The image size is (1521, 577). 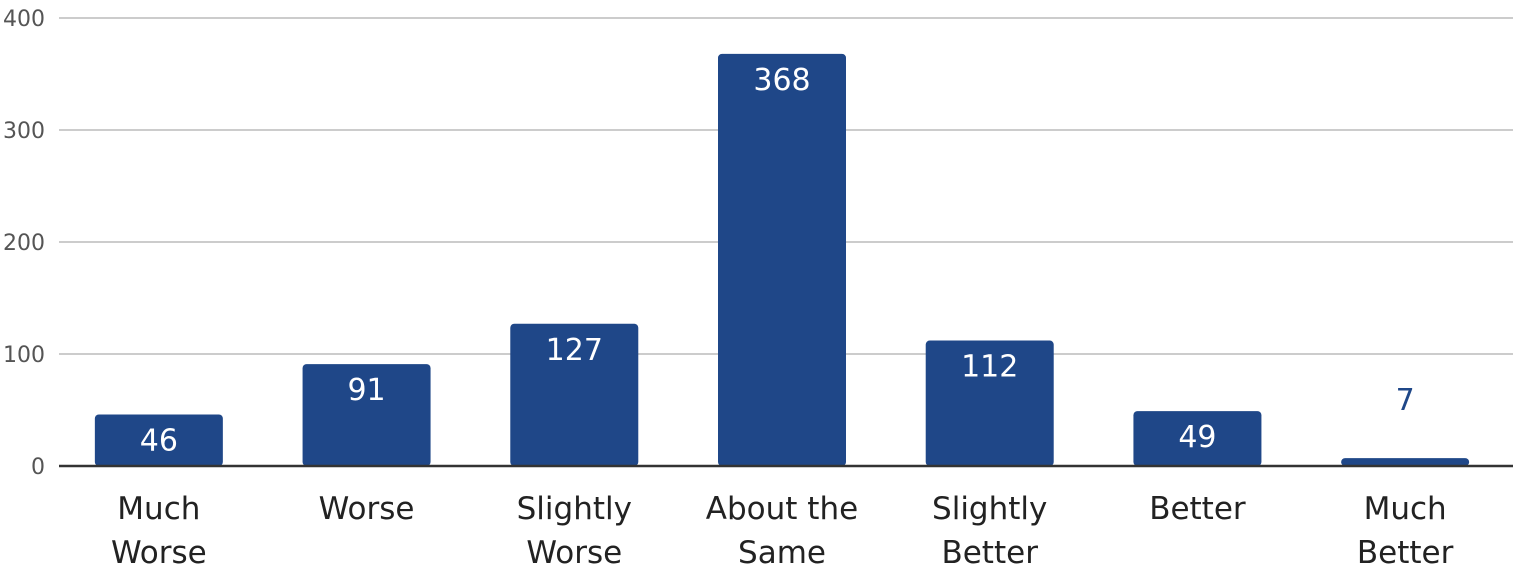 What do you see at coordinates (24, 243) in the screenshot?
I see `y-tick-label: 200` at bounding box center [24, 243].